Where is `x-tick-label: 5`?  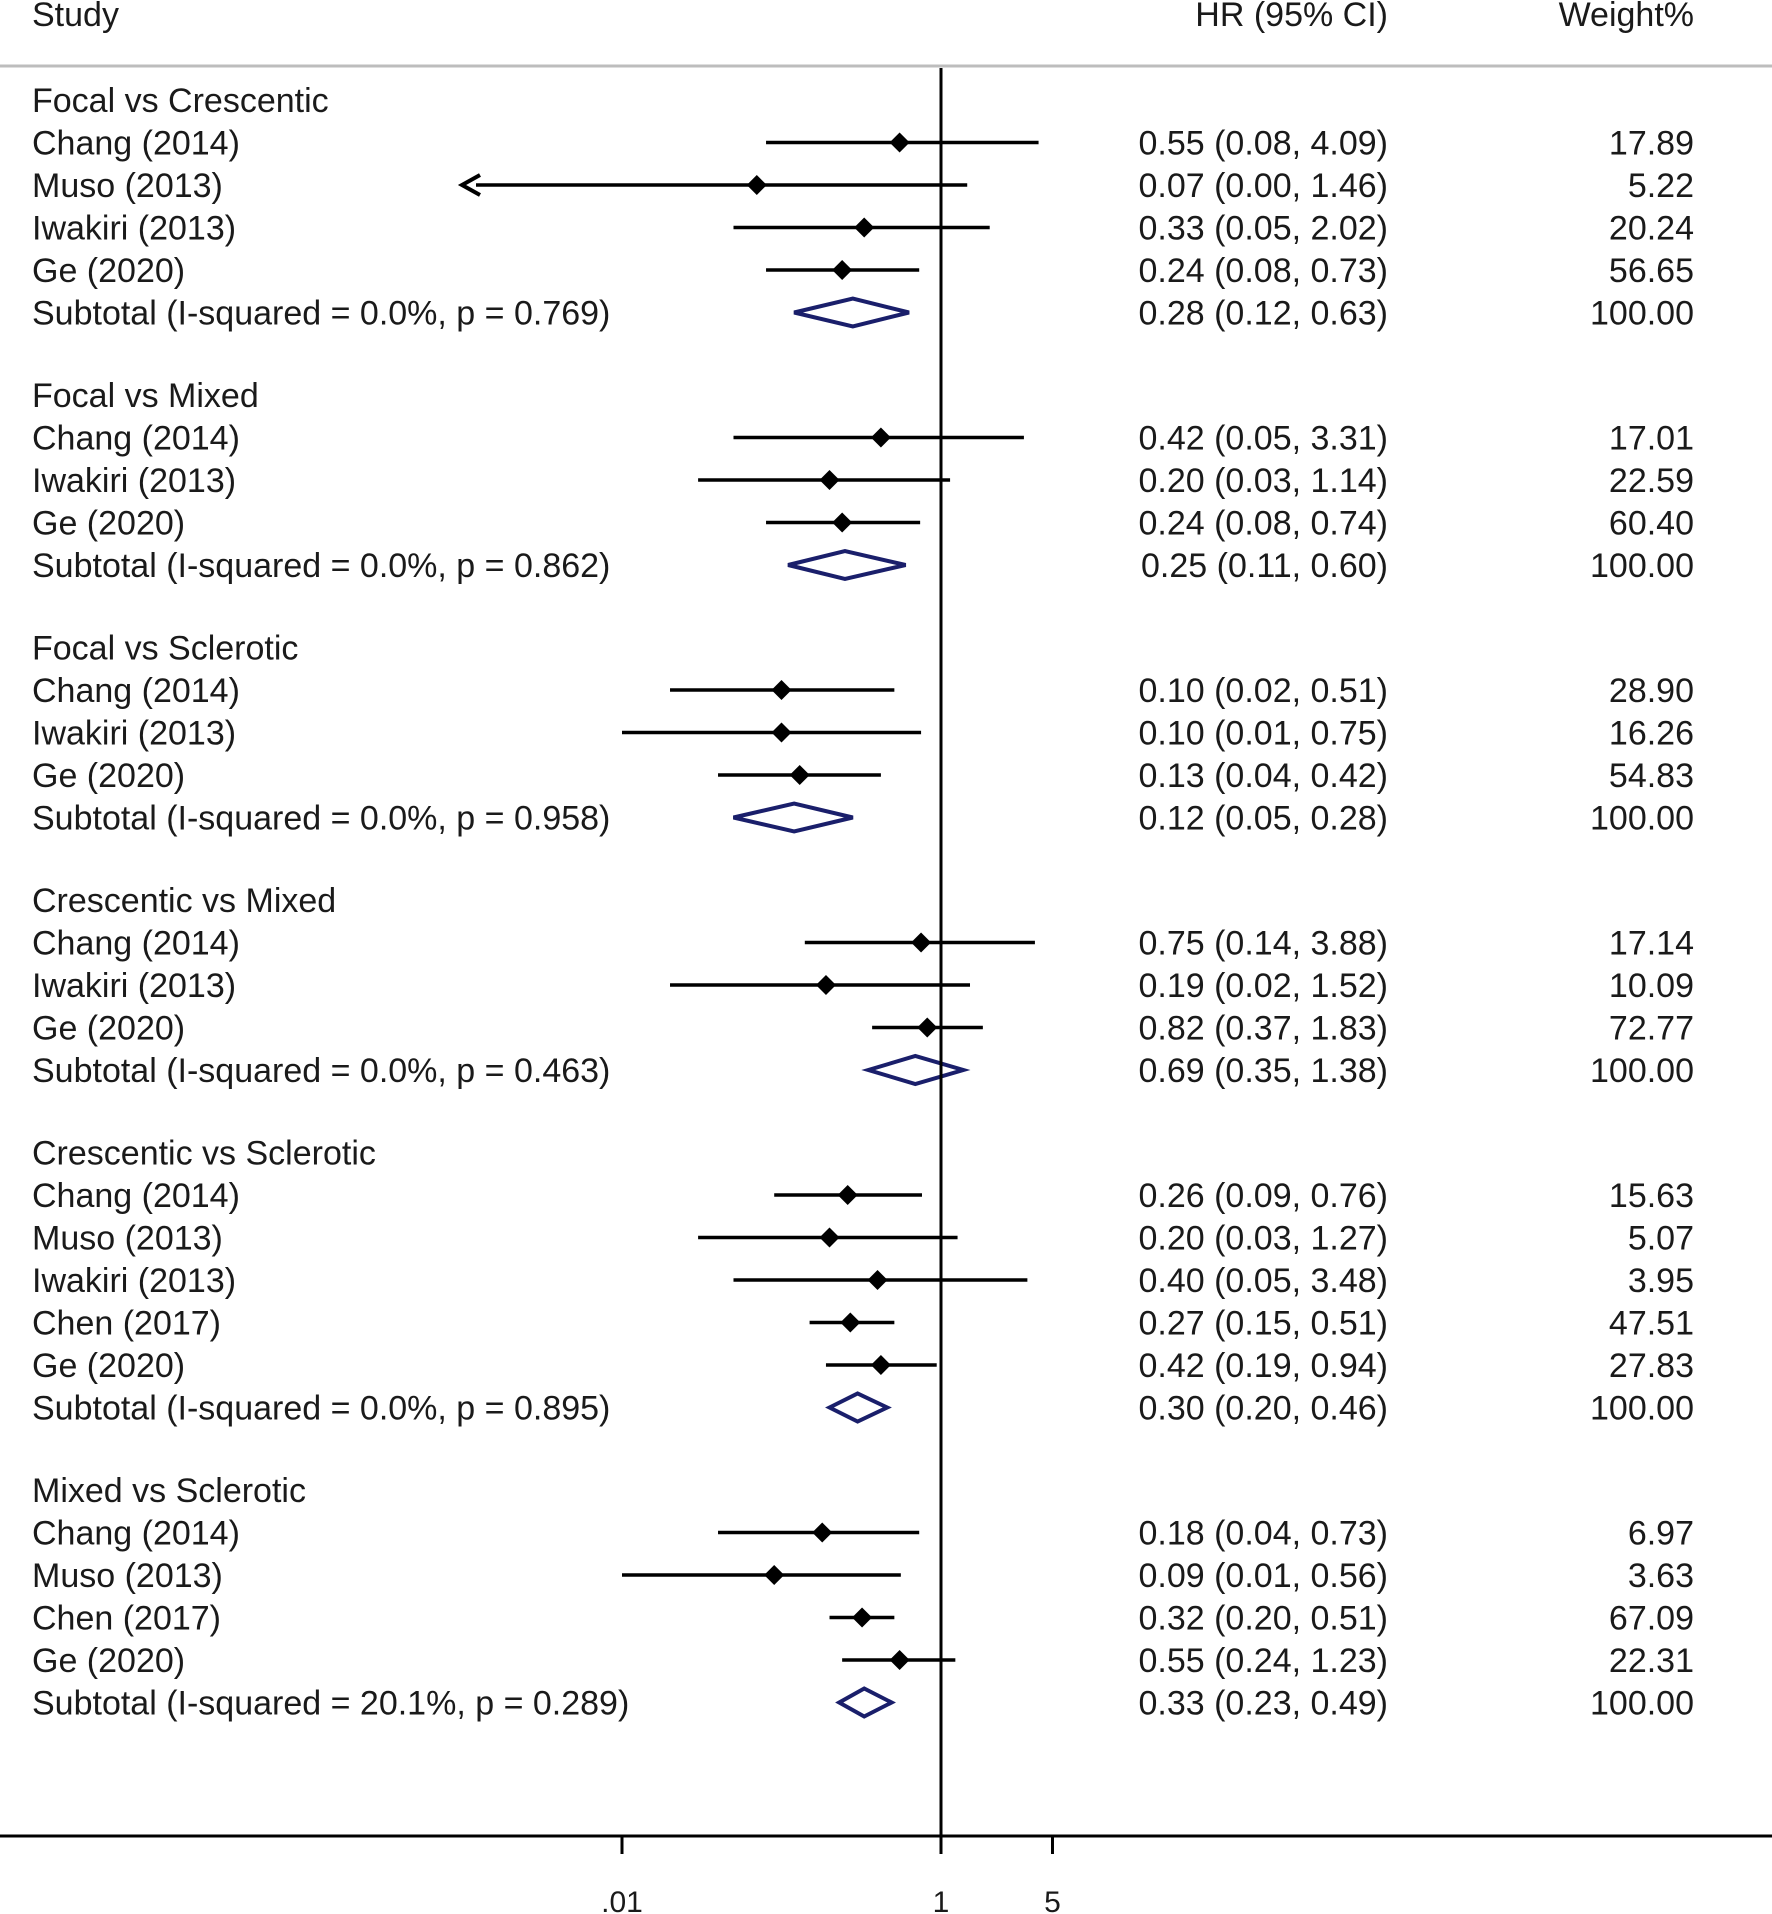
x-tick-label: 5 is located at coordinates (1052, 1900).